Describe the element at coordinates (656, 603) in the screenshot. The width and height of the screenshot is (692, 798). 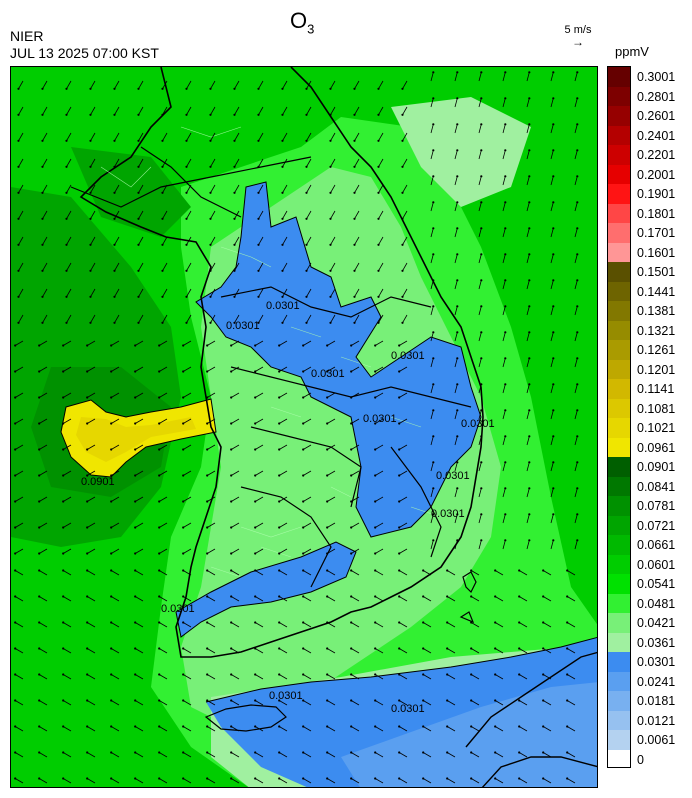
I see `colorbar-label: 0.0481` at that location.